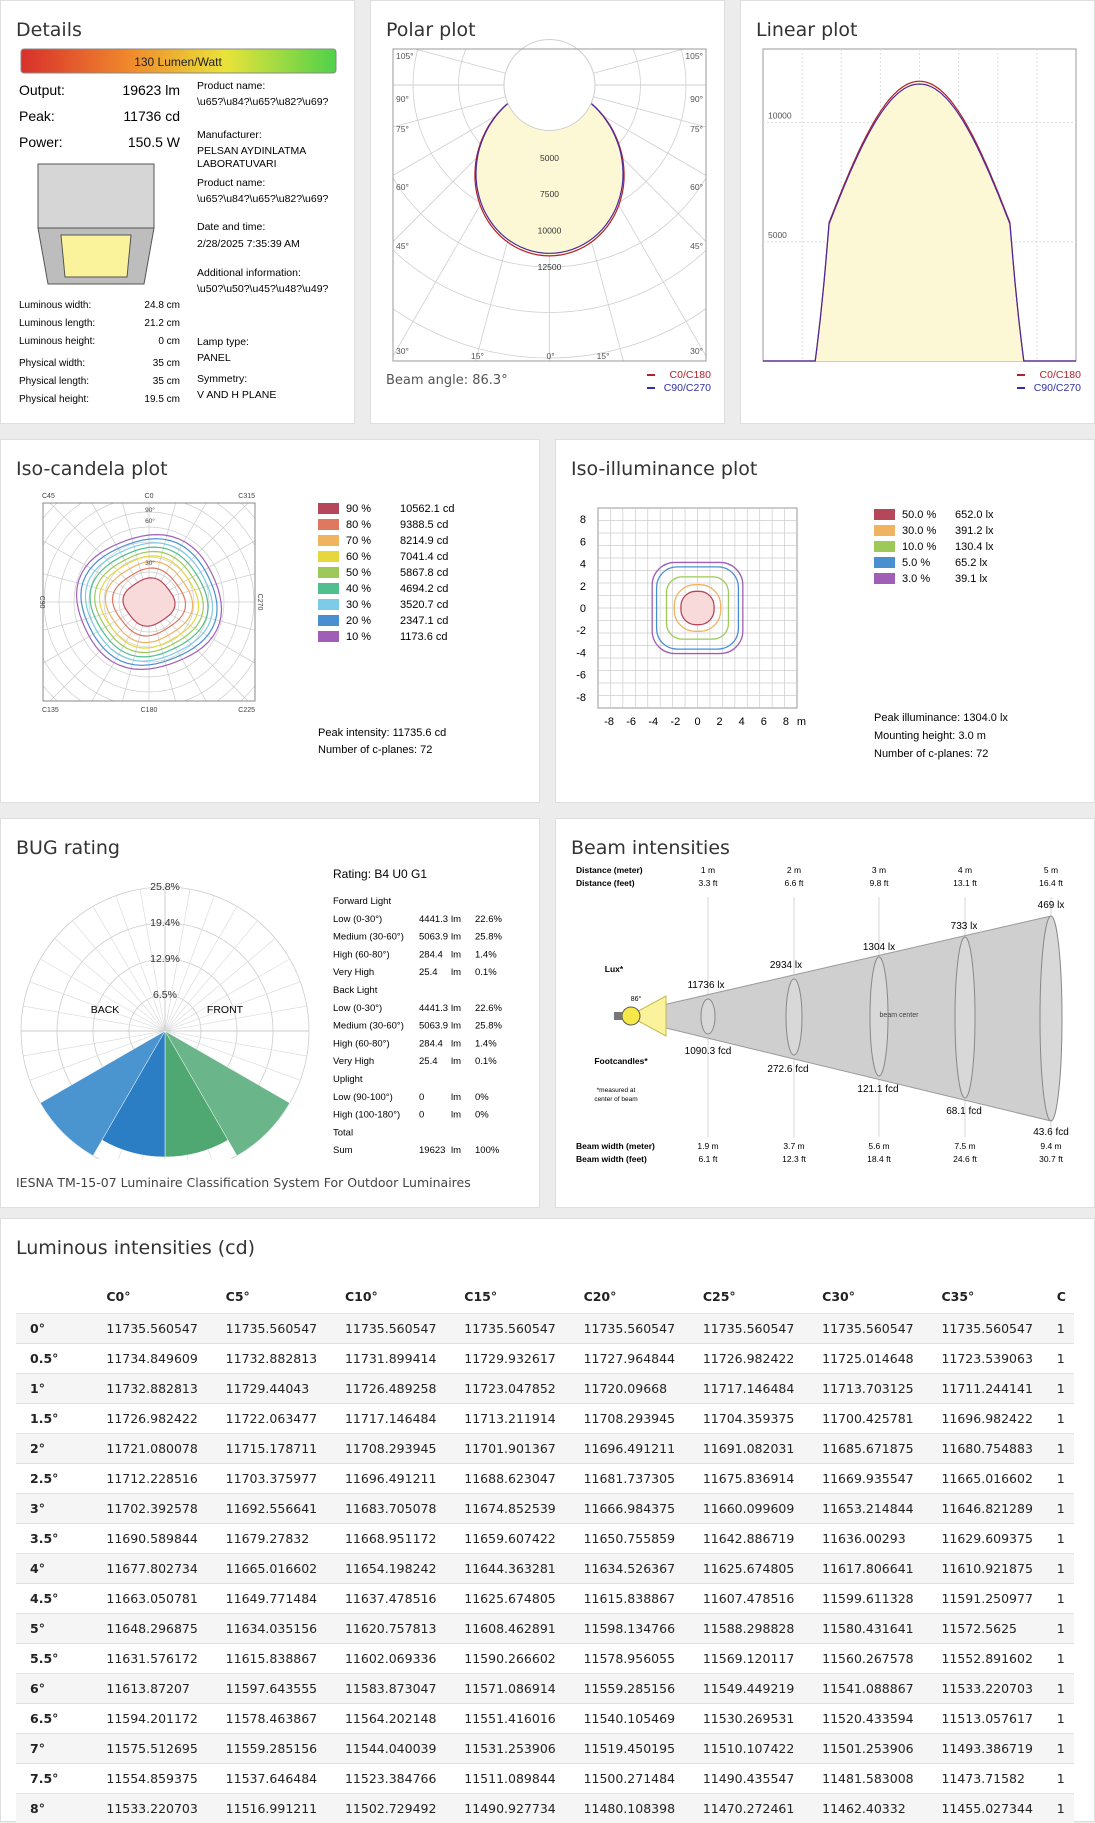 This screenshot has height=1823, width=1095. Describe the element at coordinates (394, 1297) in the screenshot. I see `column-header: C10°` at that location.